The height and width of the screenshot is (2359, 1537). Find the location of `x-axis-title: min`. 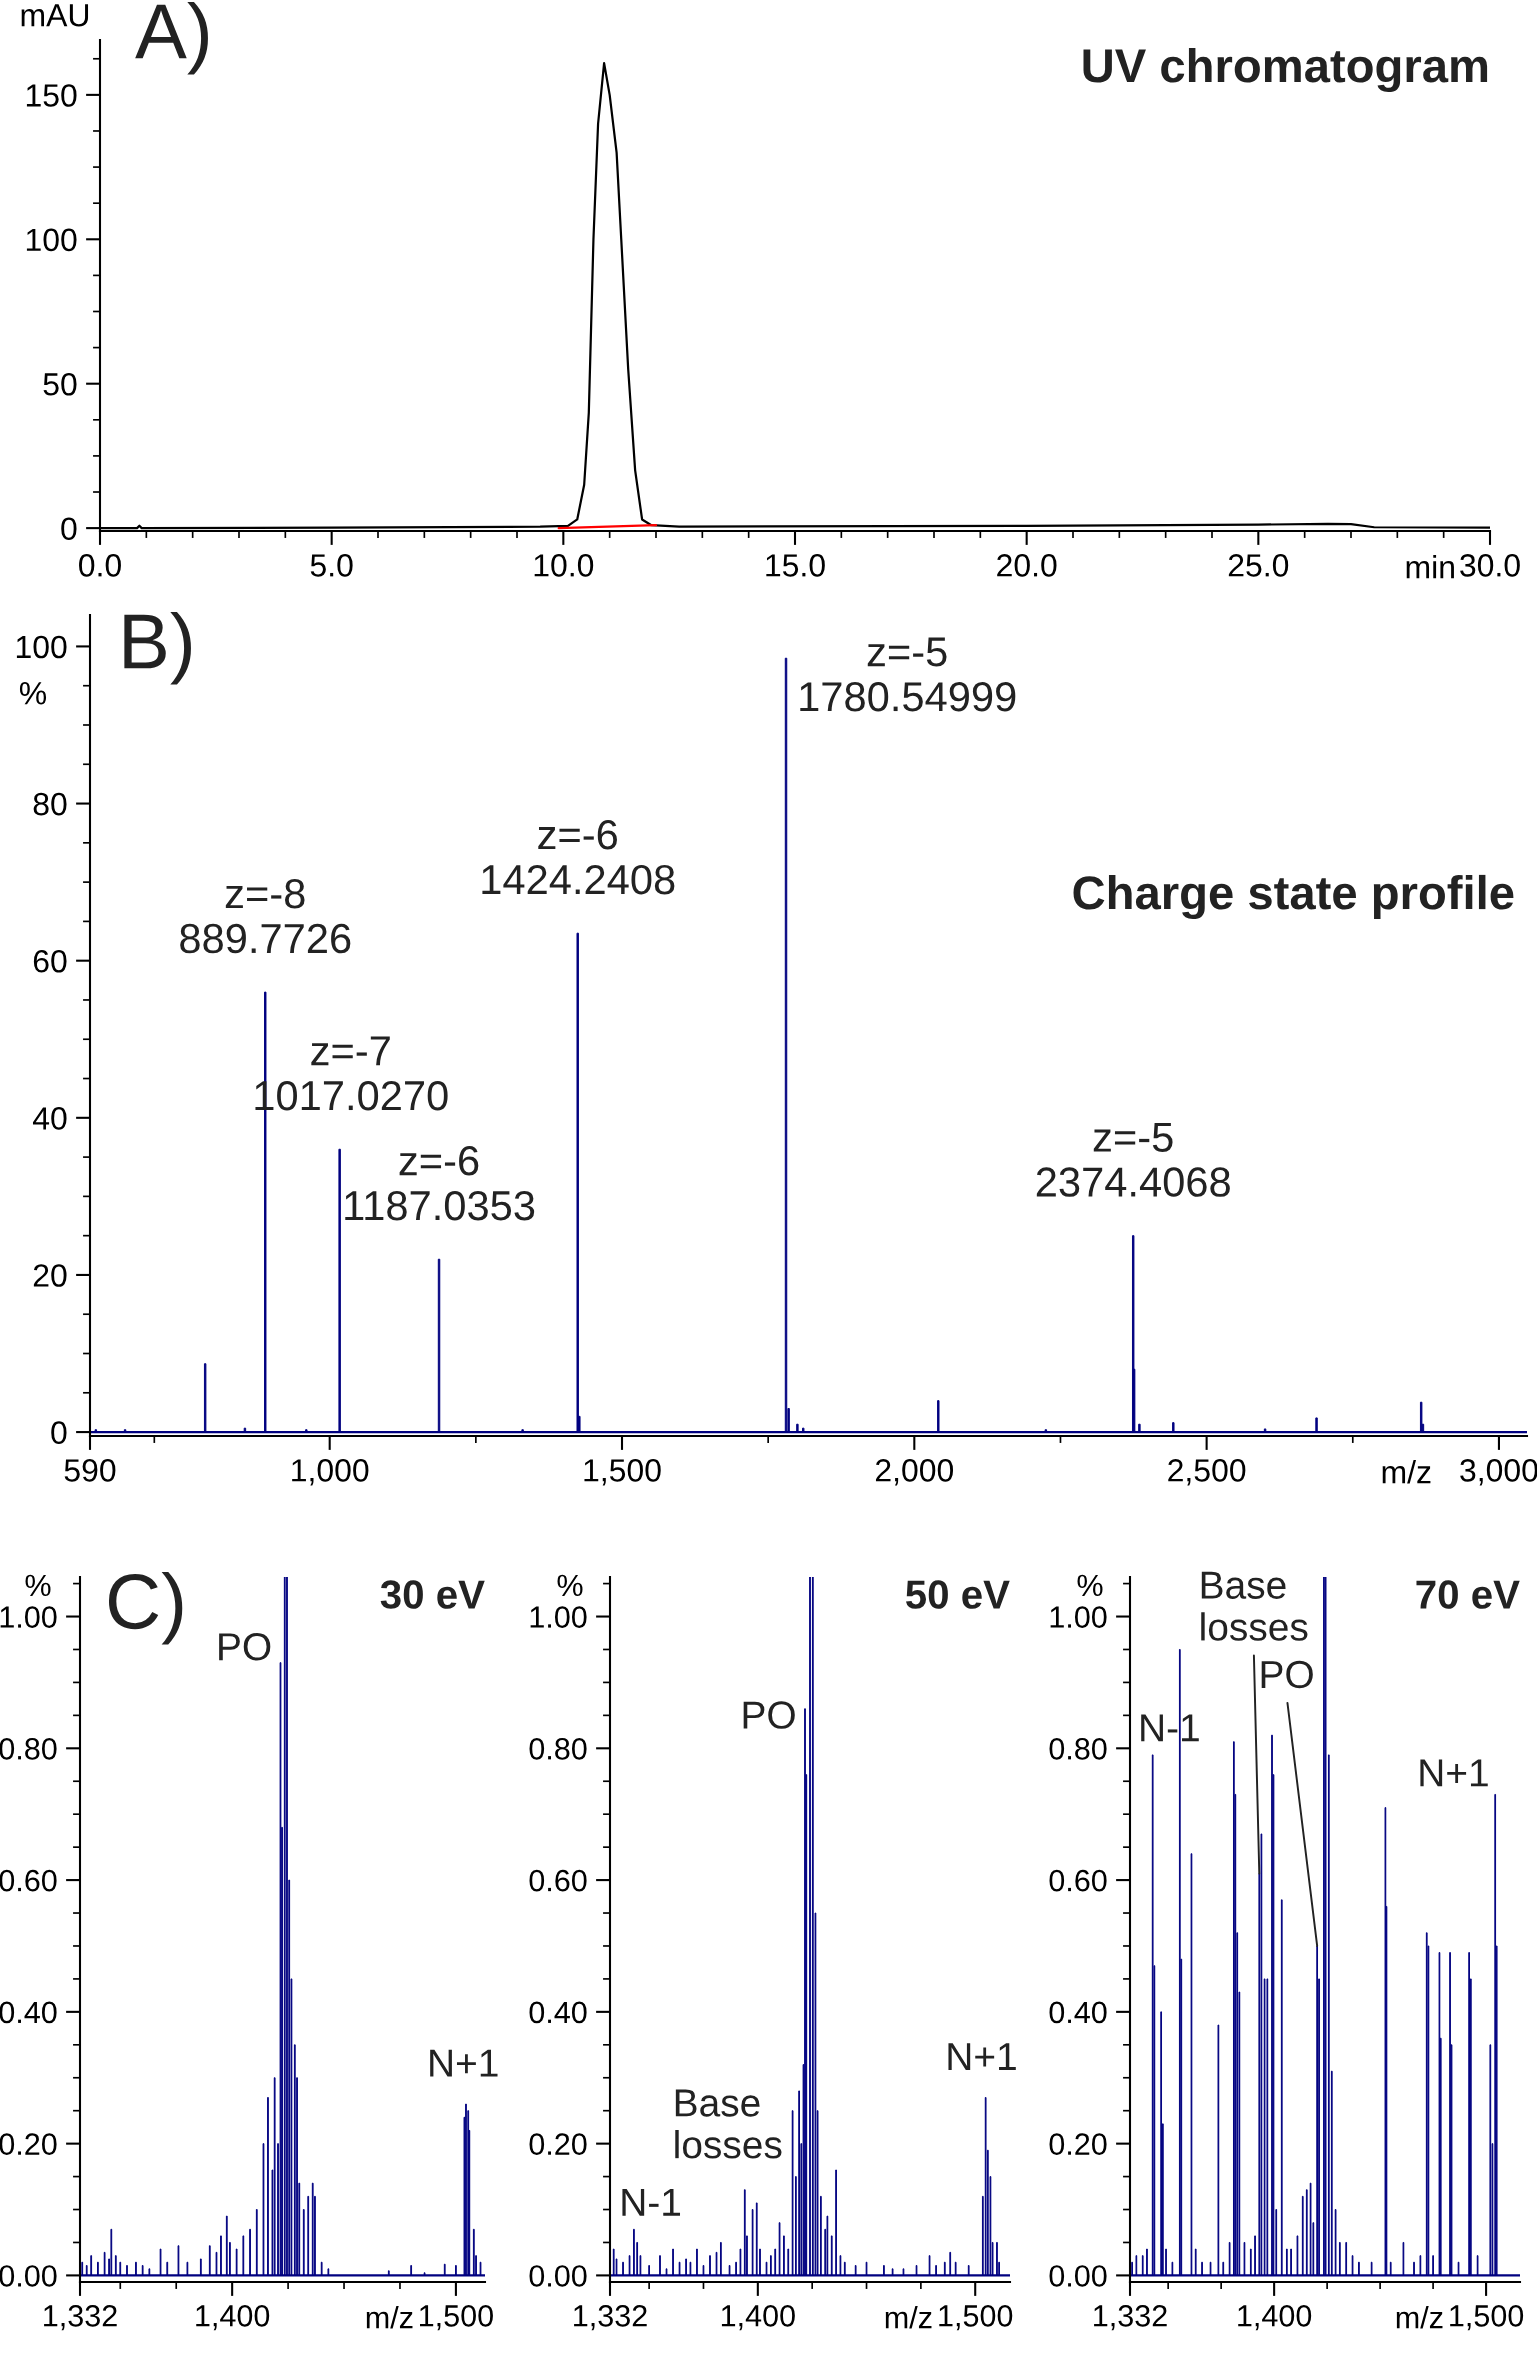

x-axis-title: min is located at coordinates (1430, 567).